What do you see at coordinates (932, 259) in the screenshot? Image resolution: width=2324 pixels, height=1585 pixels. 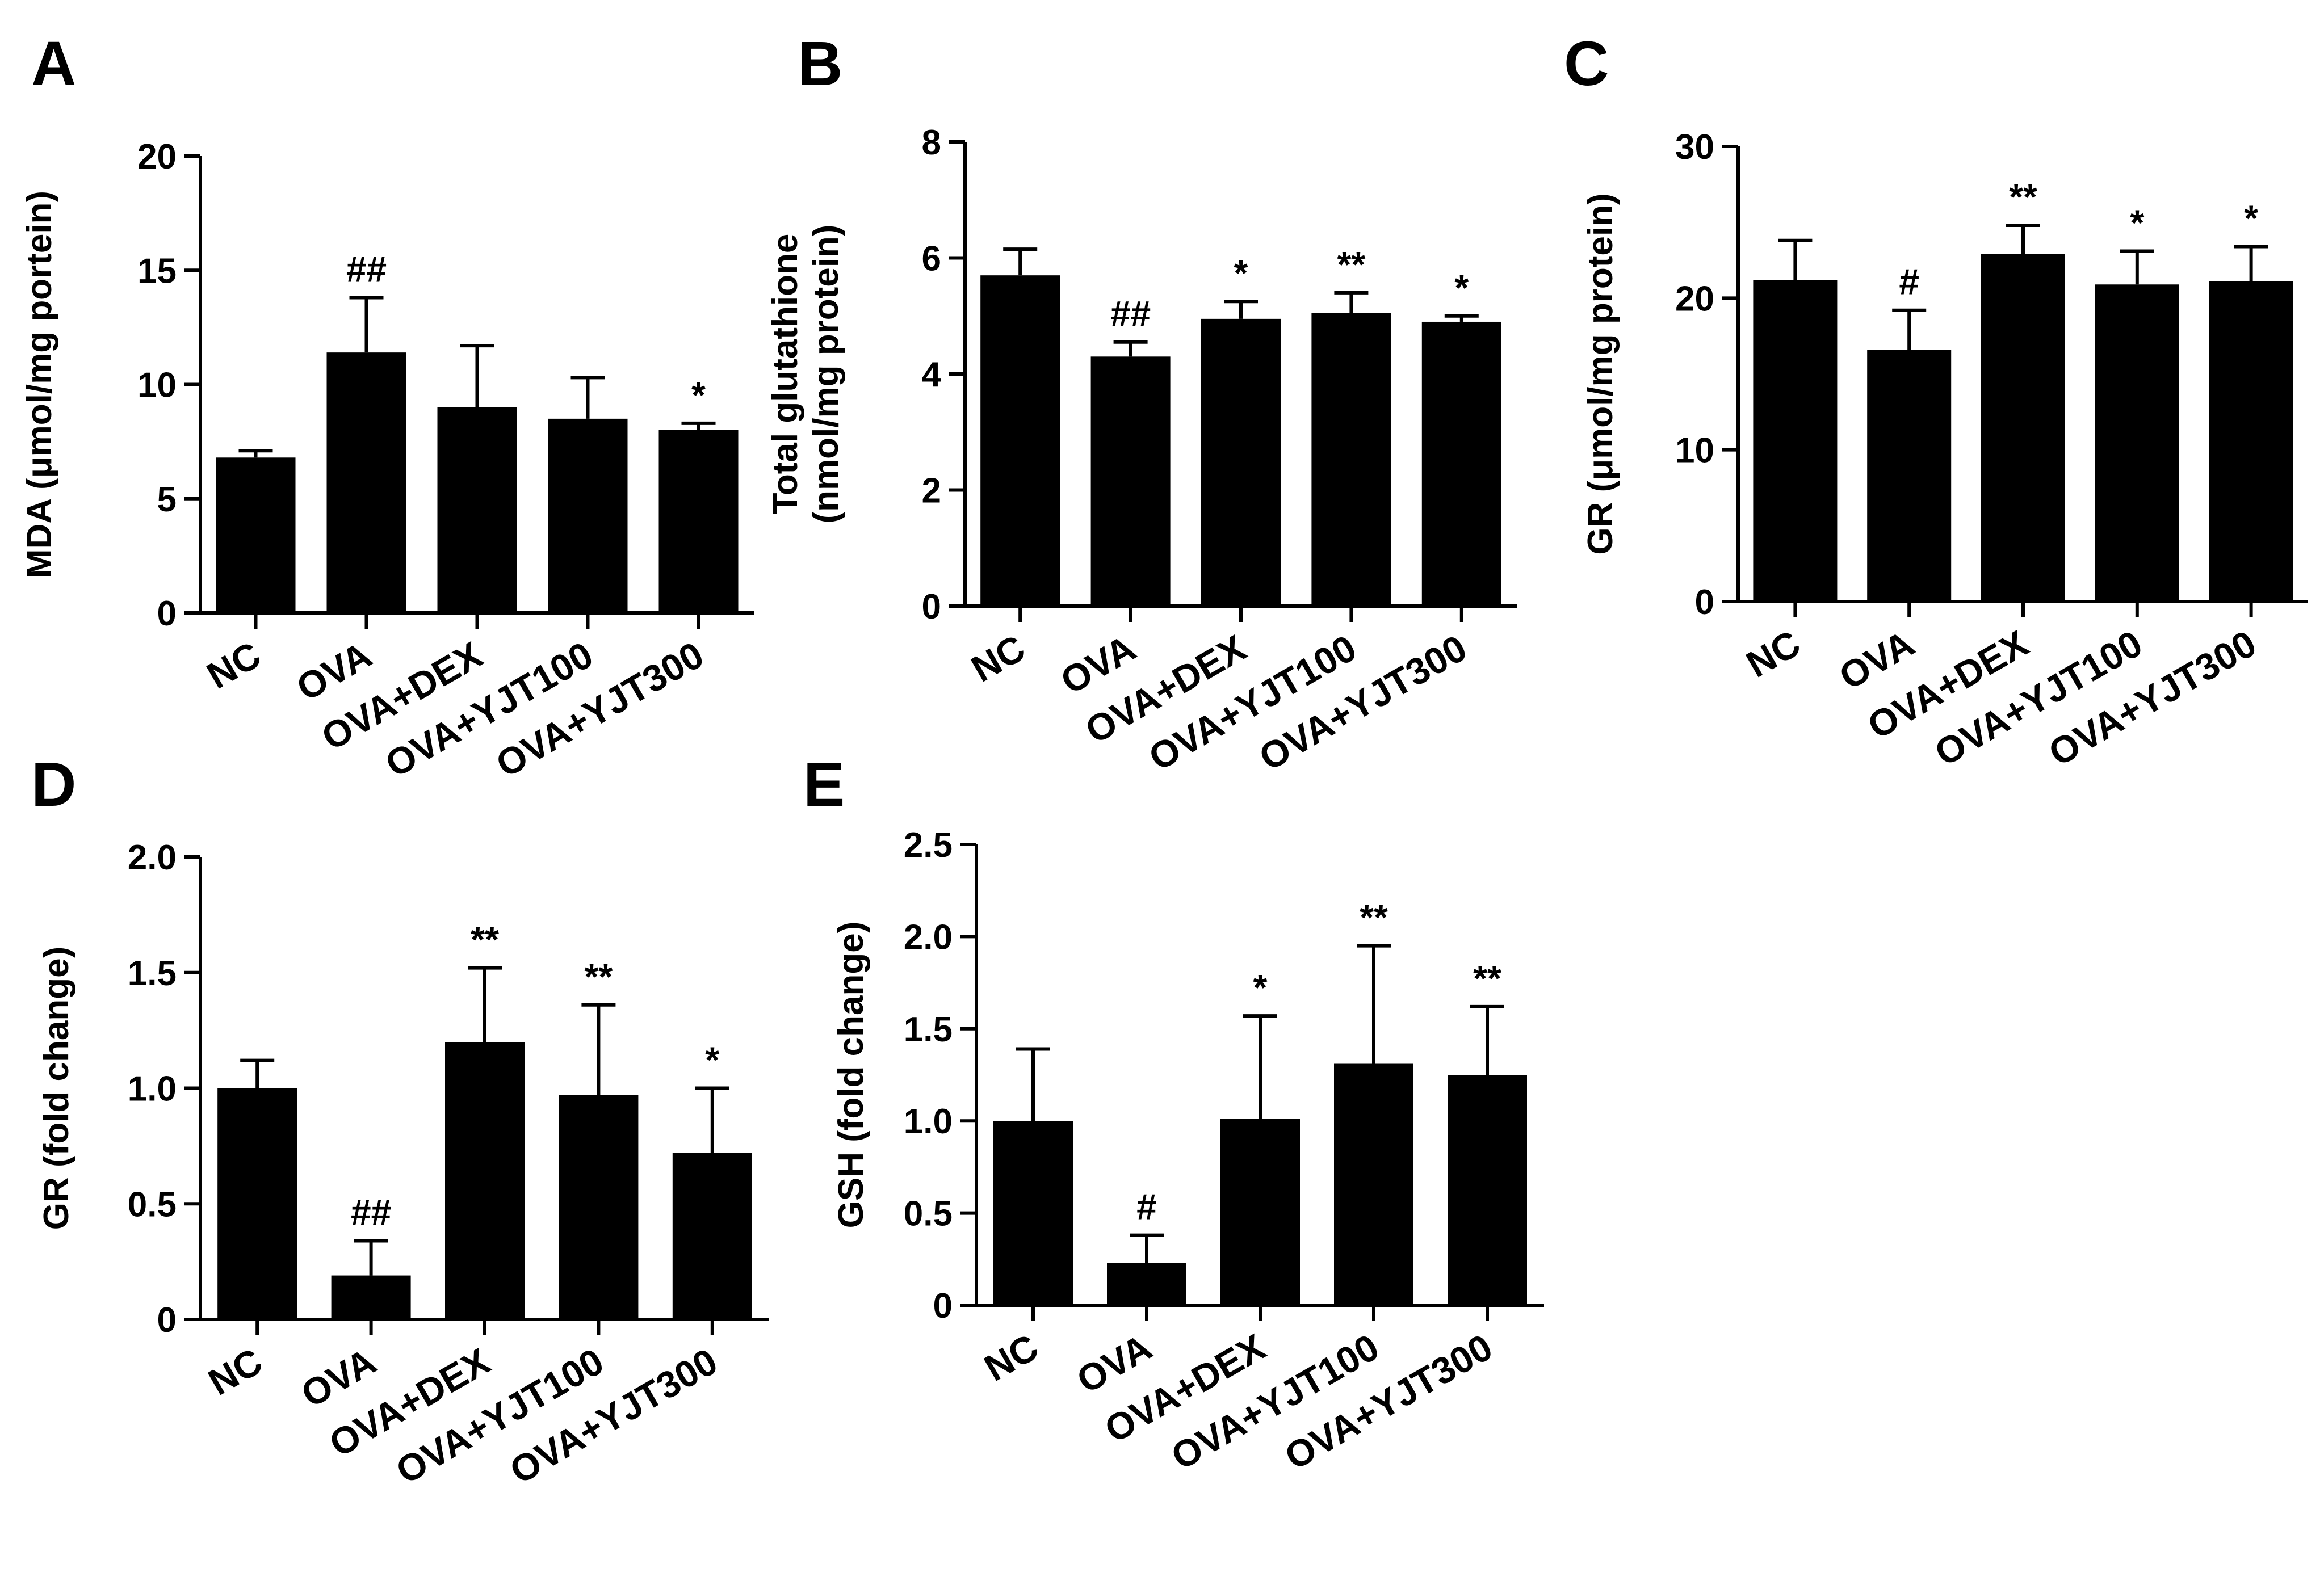 I see `y-tick-label: 6` at bounding box center [932, 259].